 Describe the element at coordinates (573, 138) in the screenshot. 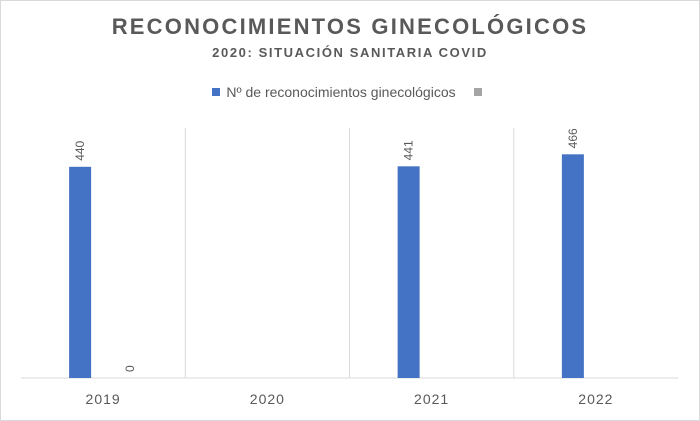

I see `data-label-series-1-2022: 466` at that location.